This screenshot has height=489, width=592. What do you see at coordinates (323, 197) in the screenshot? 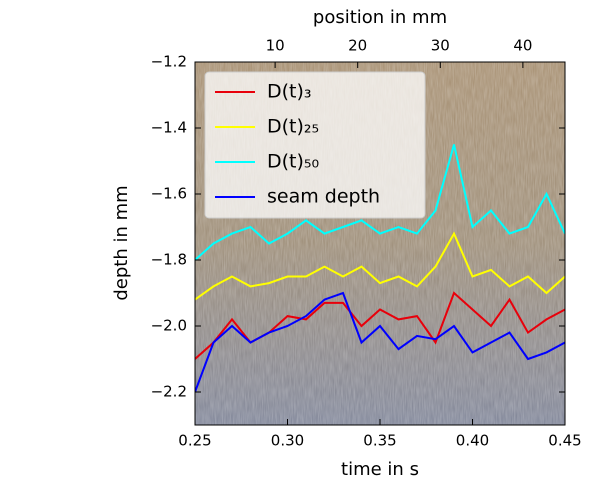
I see `legend-label: seam depth` at bounding box center [323, 197].